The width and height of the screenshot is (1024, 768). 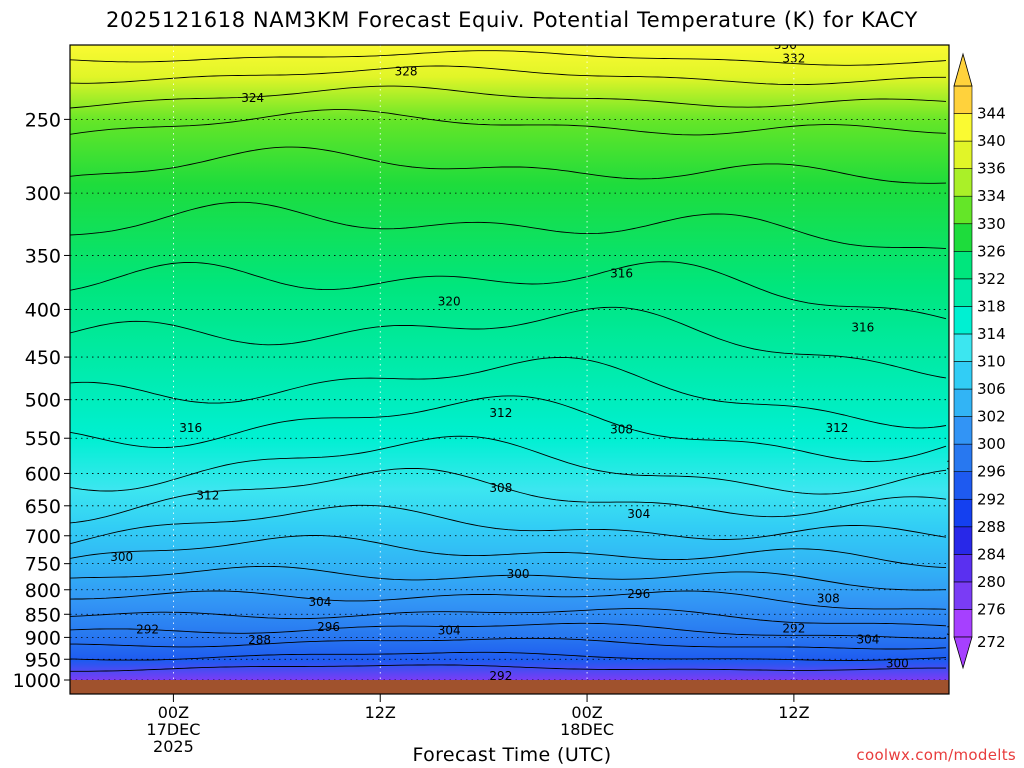 I want to click on x-tick-label: 18DEC, so click(x=587, y=729).